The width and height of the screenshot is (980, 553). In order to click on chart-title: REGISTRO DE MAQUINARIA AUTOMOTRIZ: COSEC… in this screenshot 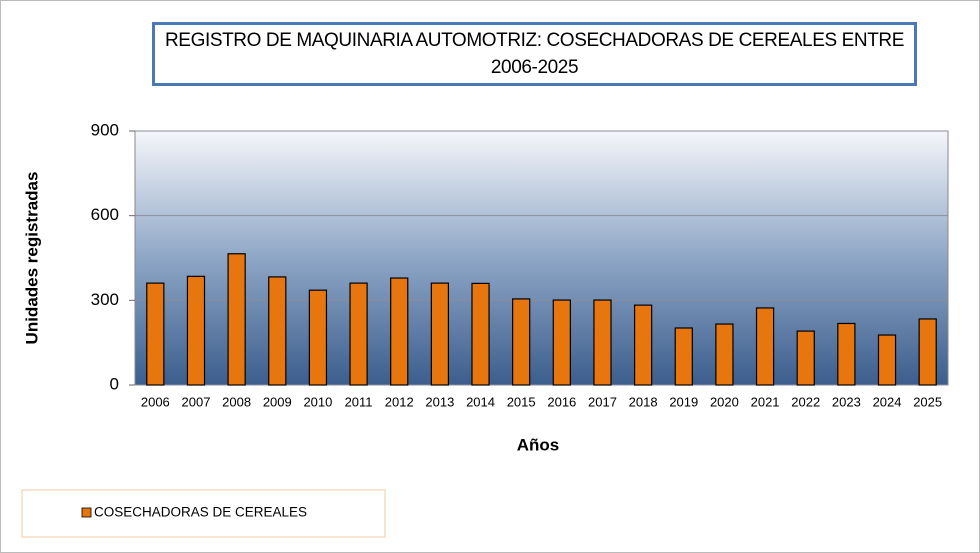, I will do `click(534, 54)`.